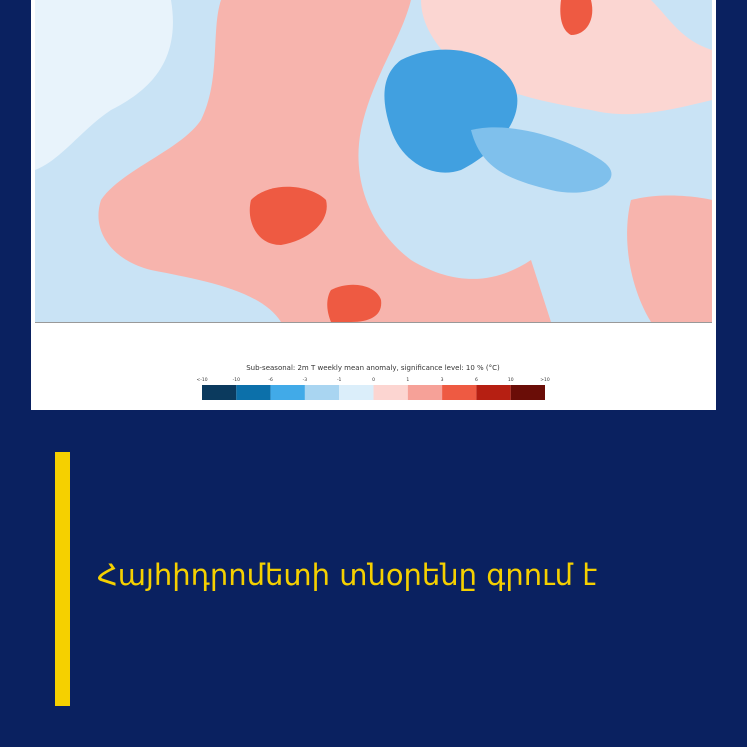  I want to click on scale-label: 10, so click(511, 380).